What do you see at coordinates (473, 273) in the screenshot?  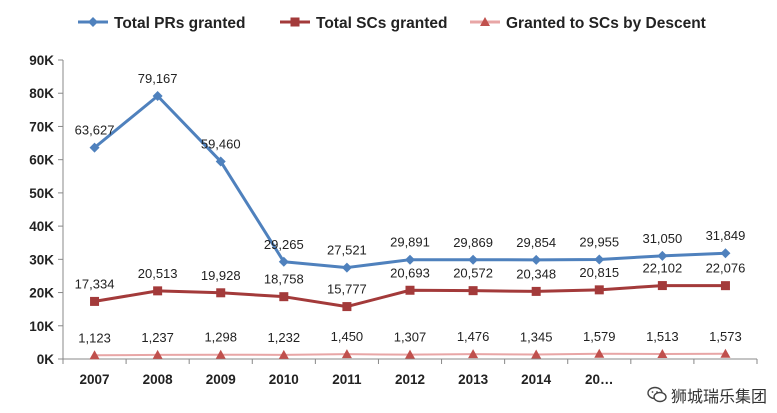 I see `data-label: 20,572` at bounding box center [473, 273].